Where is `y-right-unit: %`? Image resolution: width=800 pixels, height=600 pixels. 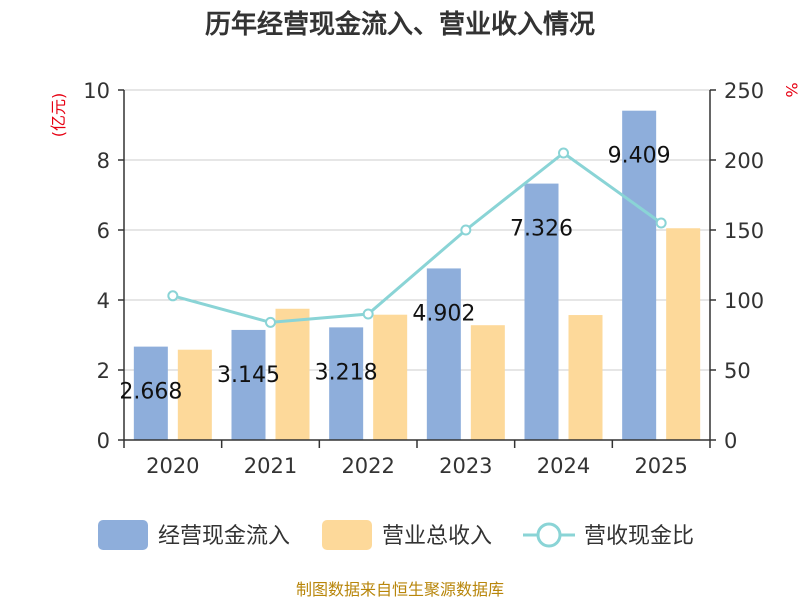 y-right-unit: % is located at coordinates (791, 89).